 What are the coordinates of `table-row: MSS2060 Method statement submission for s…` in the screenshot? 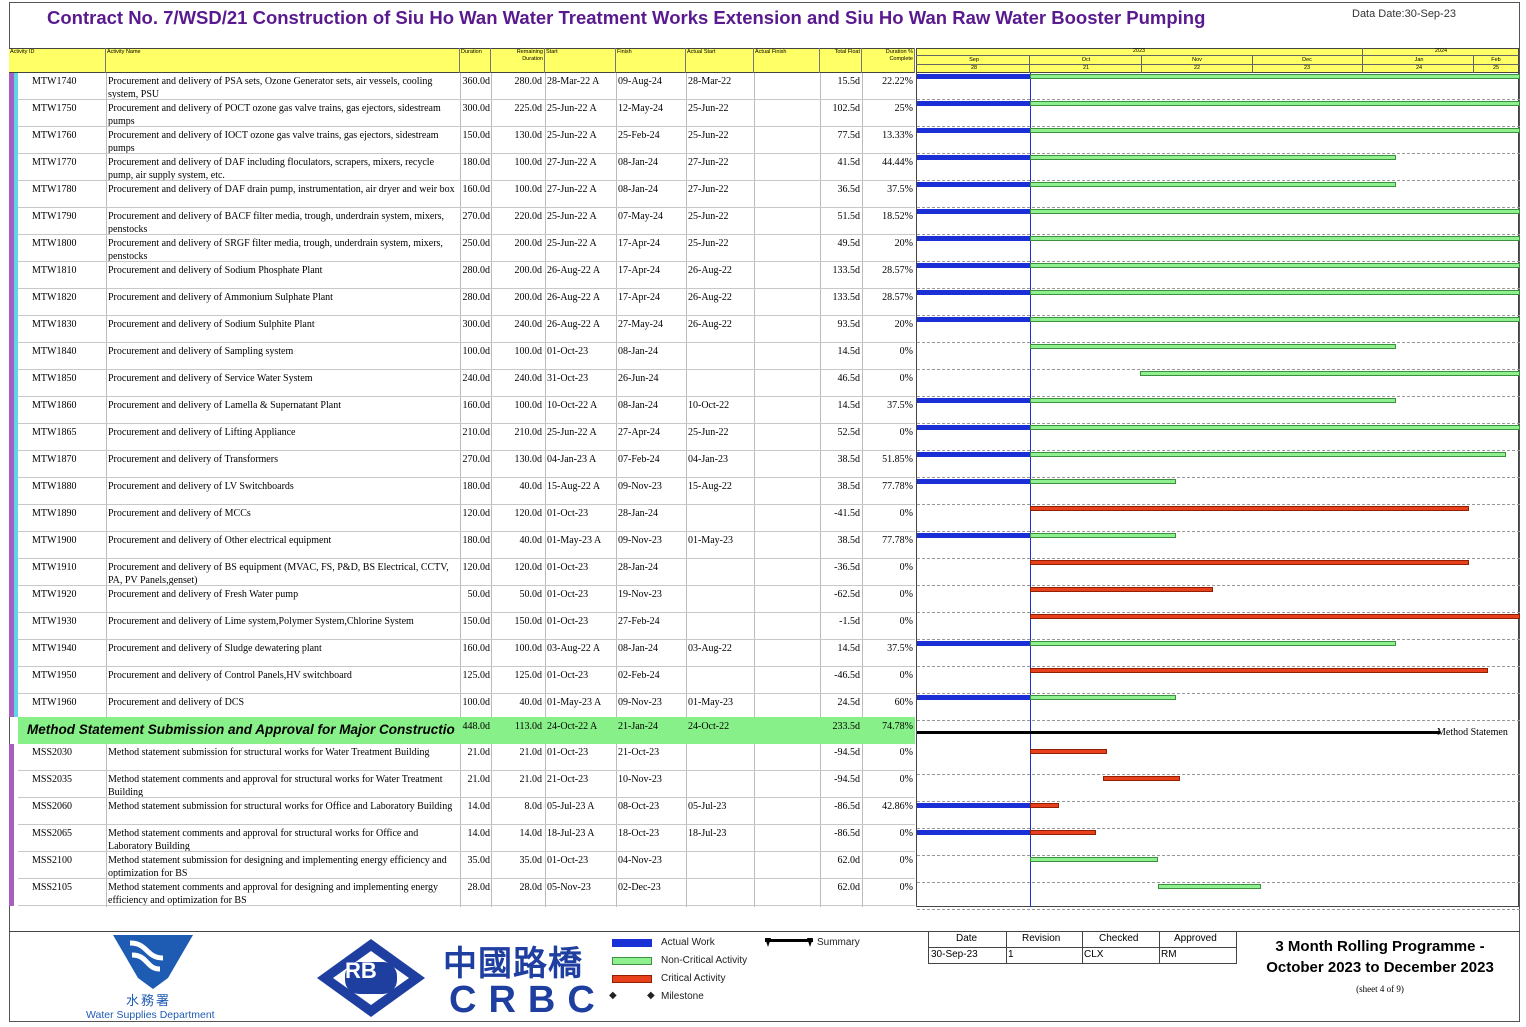 It's located at (466, 811).